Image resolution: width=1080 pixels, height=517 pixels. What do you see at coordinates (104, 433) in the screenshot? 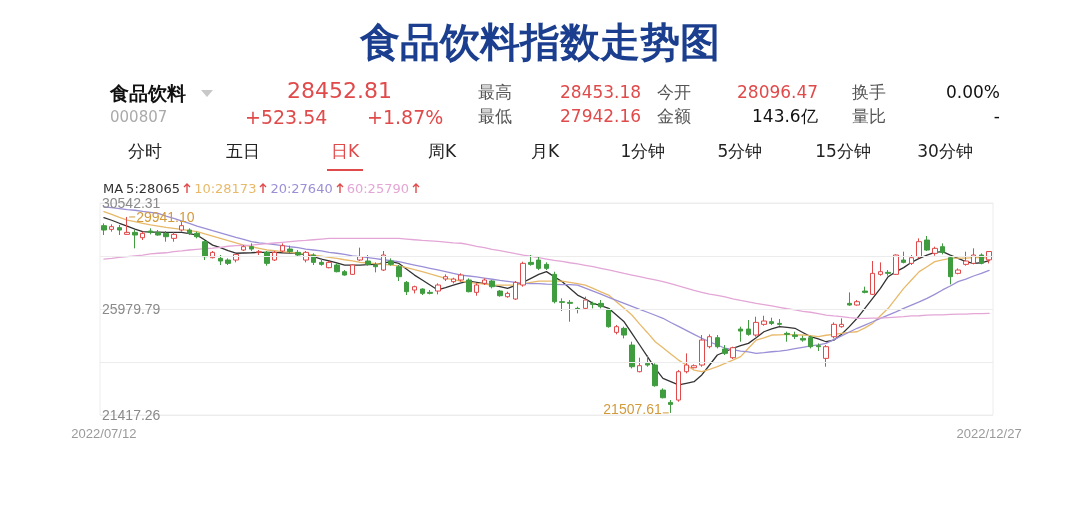
I see `x-tick-label: 2022/07/12` at bounding box center [104, 433].